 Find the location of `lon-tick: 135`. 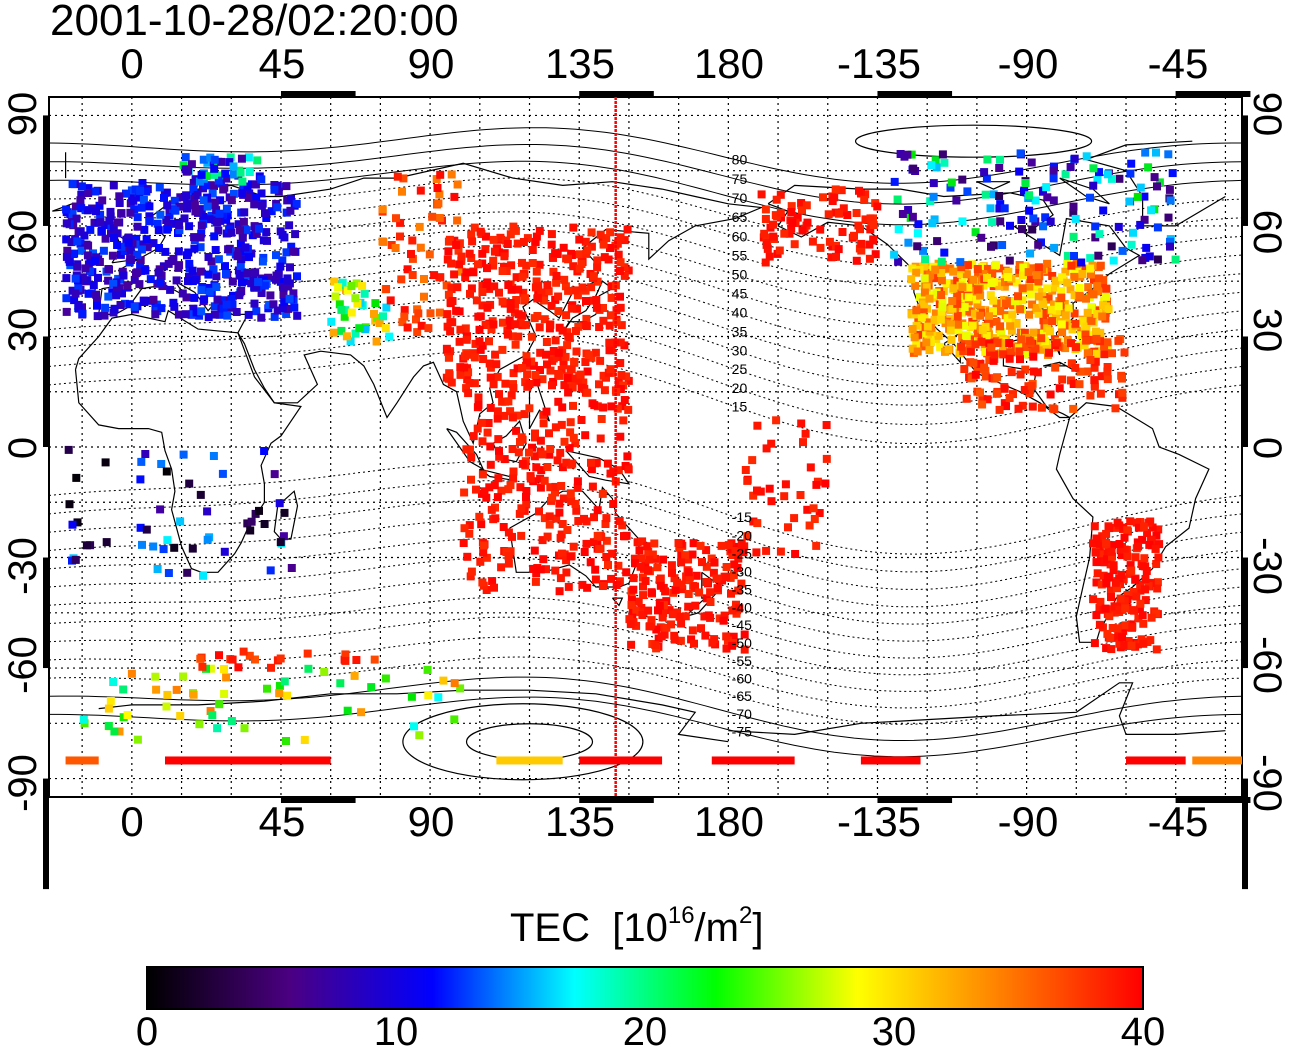

lon-tick: 135 is located at coordinates (580, 63).